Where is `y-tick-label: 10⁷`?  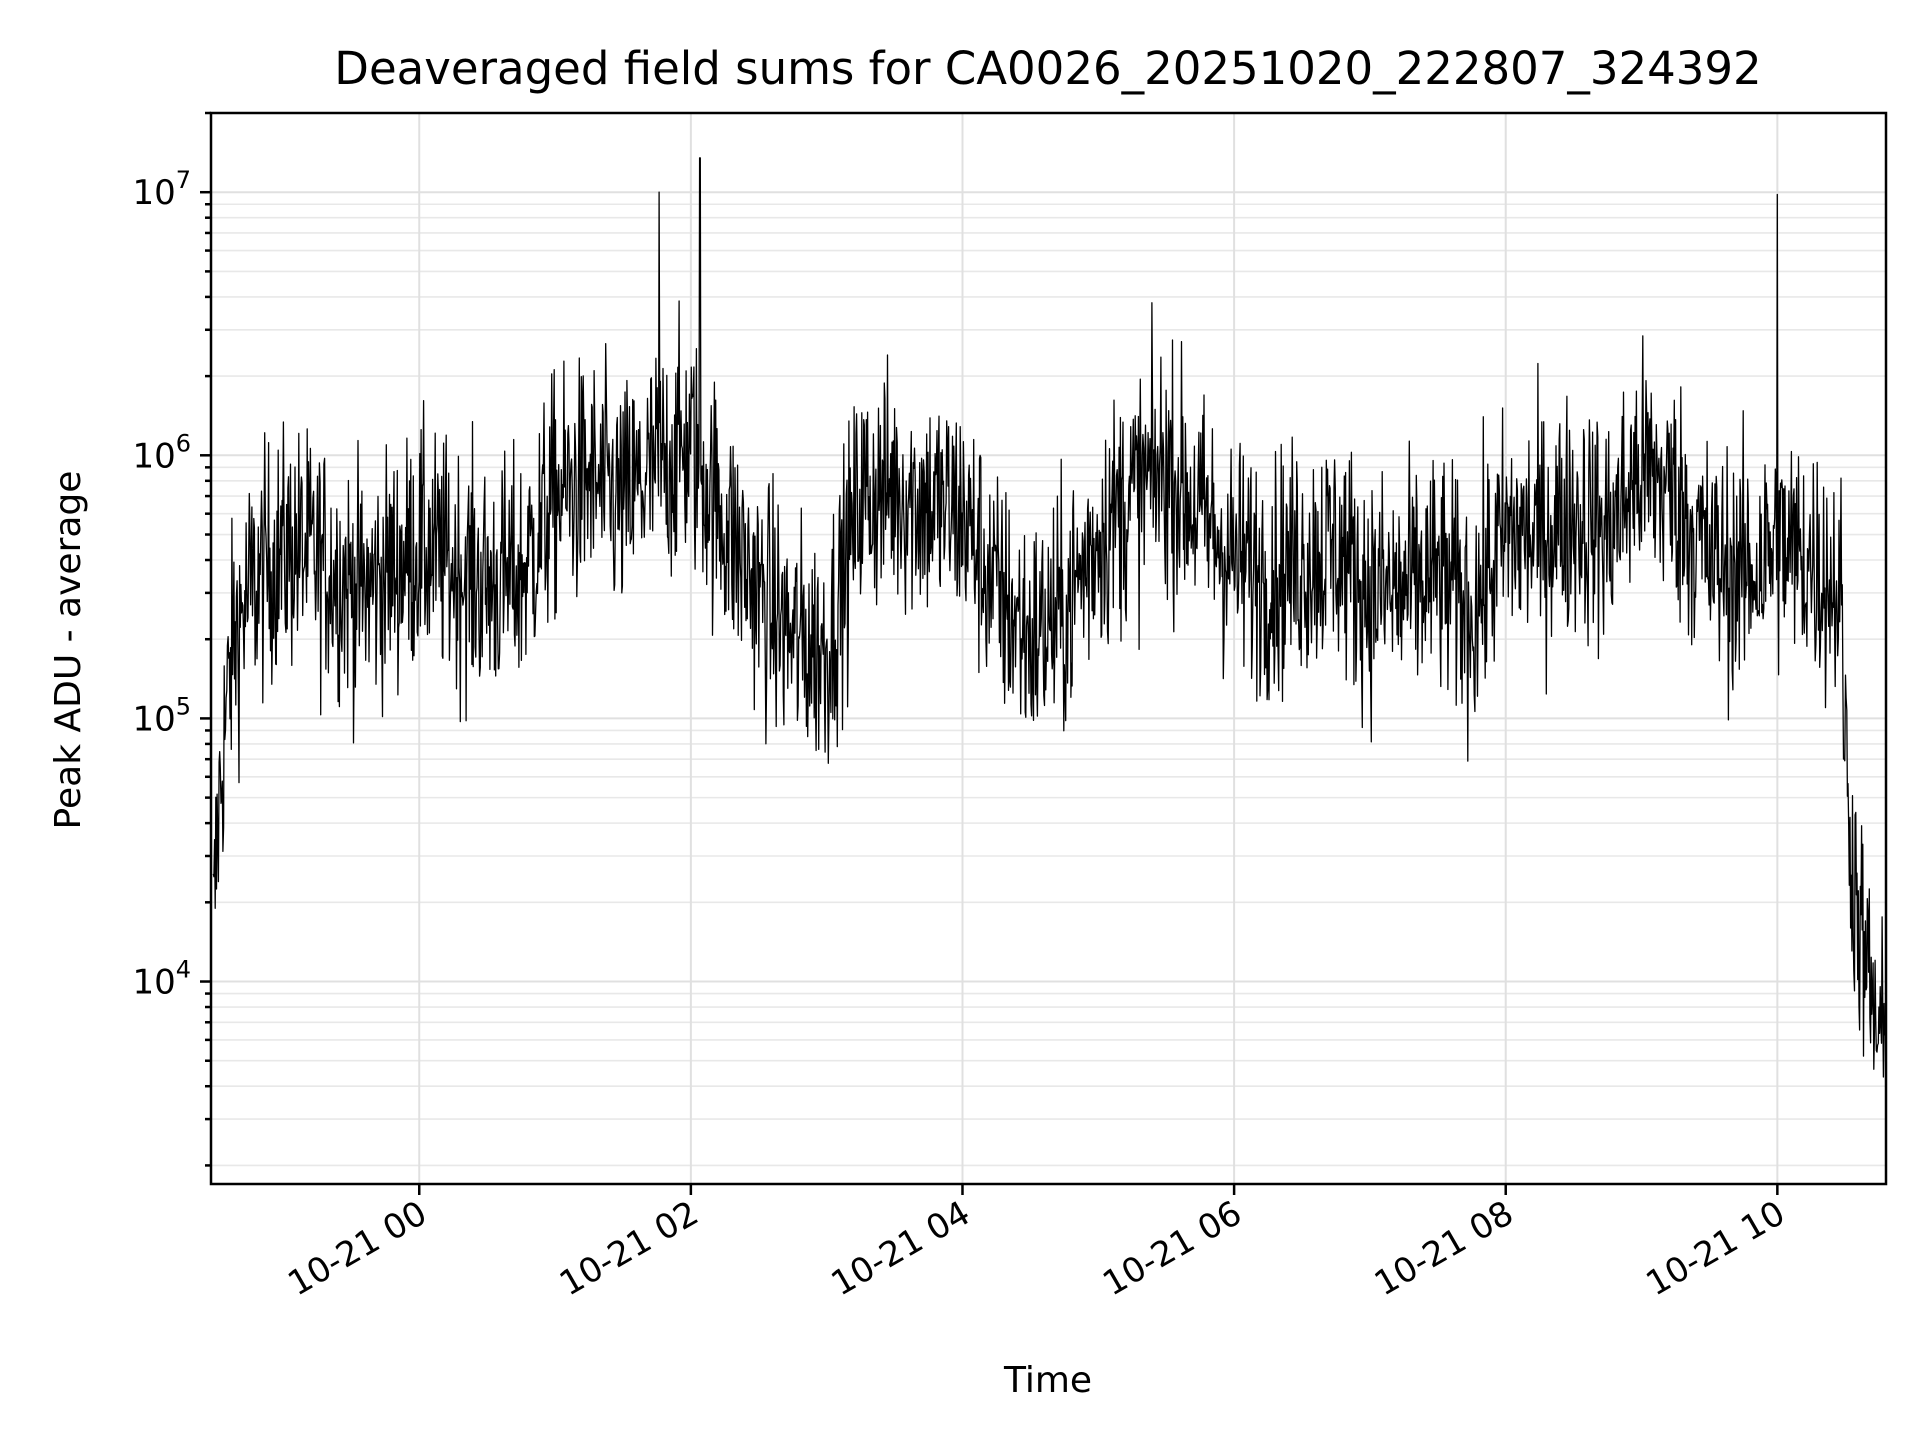
y-tick-label: 10⁷ is located at coordinates (161, 189).